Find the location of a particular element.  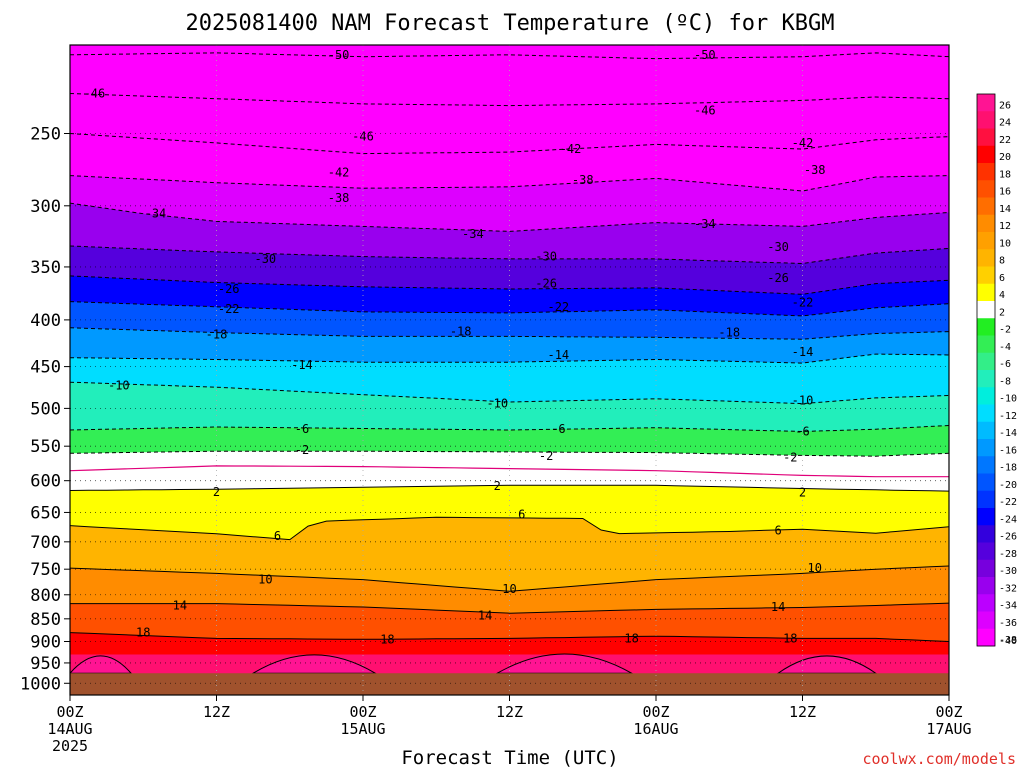

colorbar-label: -4 is located at coordinates (1005, 347).